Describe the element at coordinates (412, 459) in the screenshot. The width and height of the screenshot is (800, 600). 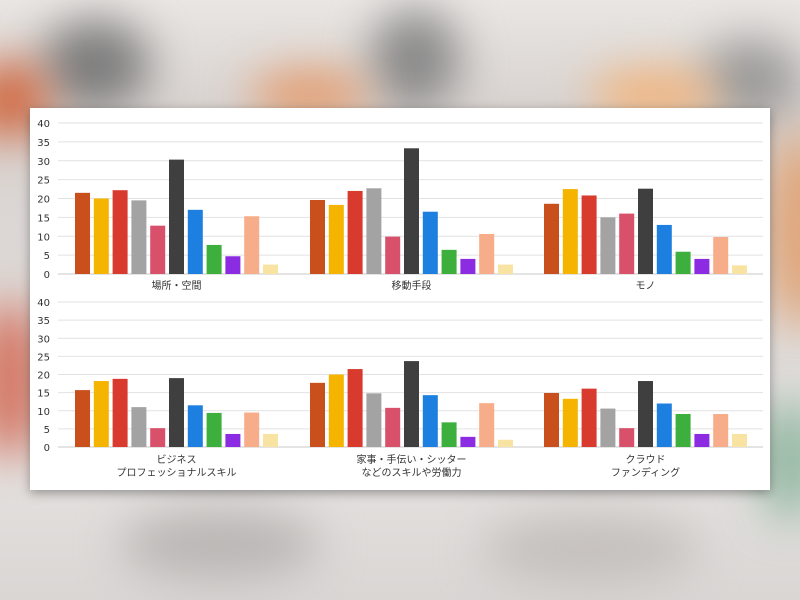
I see `category-label: 家事・手伝い・シッター` at that location.